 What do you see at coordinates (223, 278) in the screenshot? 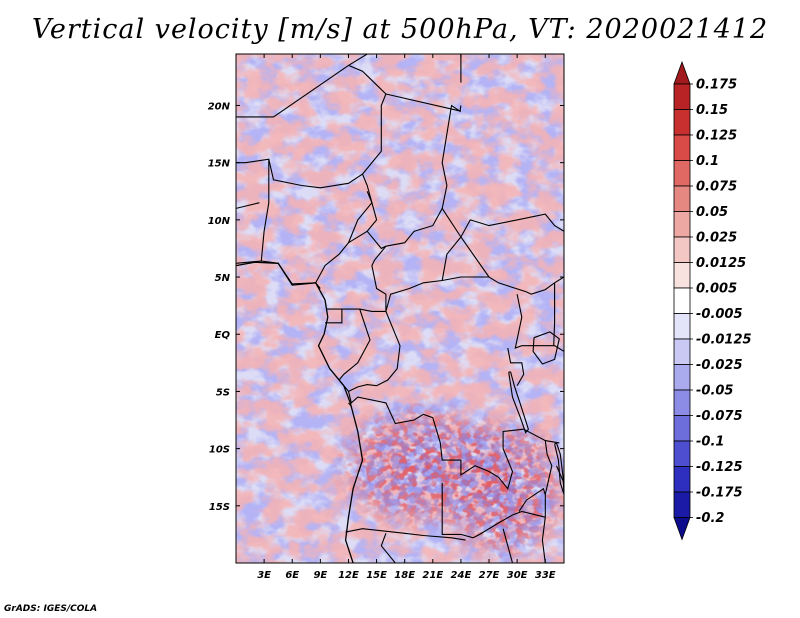
I see `y-tick-label: 5N` at bounding box center [223, 278].